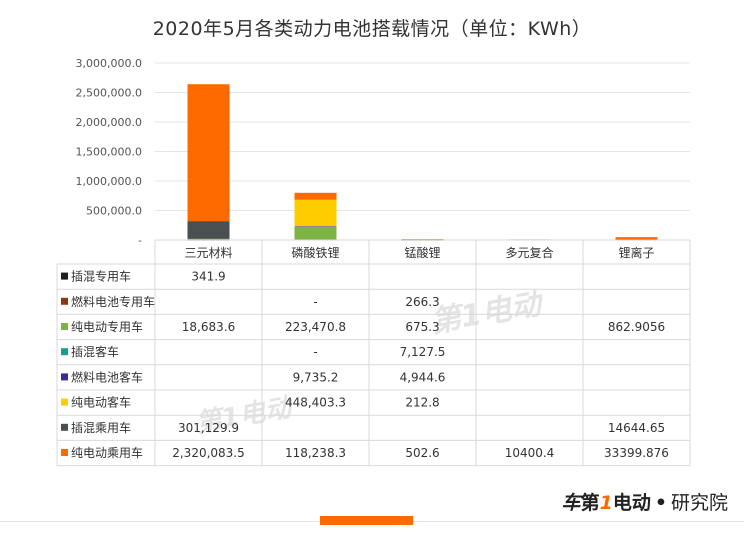 The height and width of the screenshot is (547, 744). I want to click on y-tick-label: 2,000,000.0, so click(109, 122).